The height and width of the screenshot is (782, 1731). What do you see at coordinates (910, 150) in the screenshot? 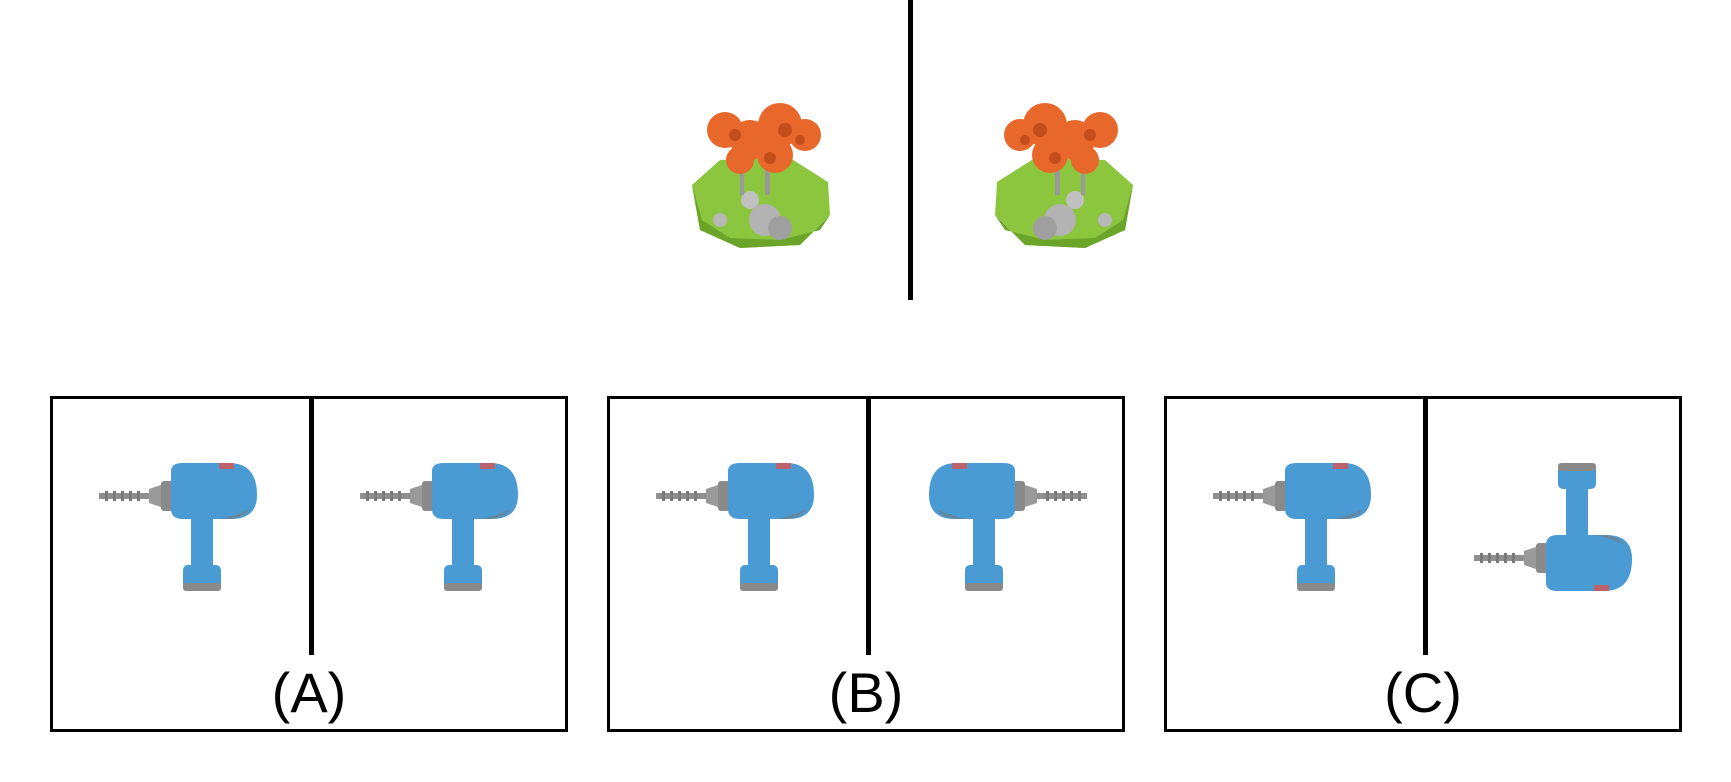
I see `reference-divider` at bounding box center [910, 150].